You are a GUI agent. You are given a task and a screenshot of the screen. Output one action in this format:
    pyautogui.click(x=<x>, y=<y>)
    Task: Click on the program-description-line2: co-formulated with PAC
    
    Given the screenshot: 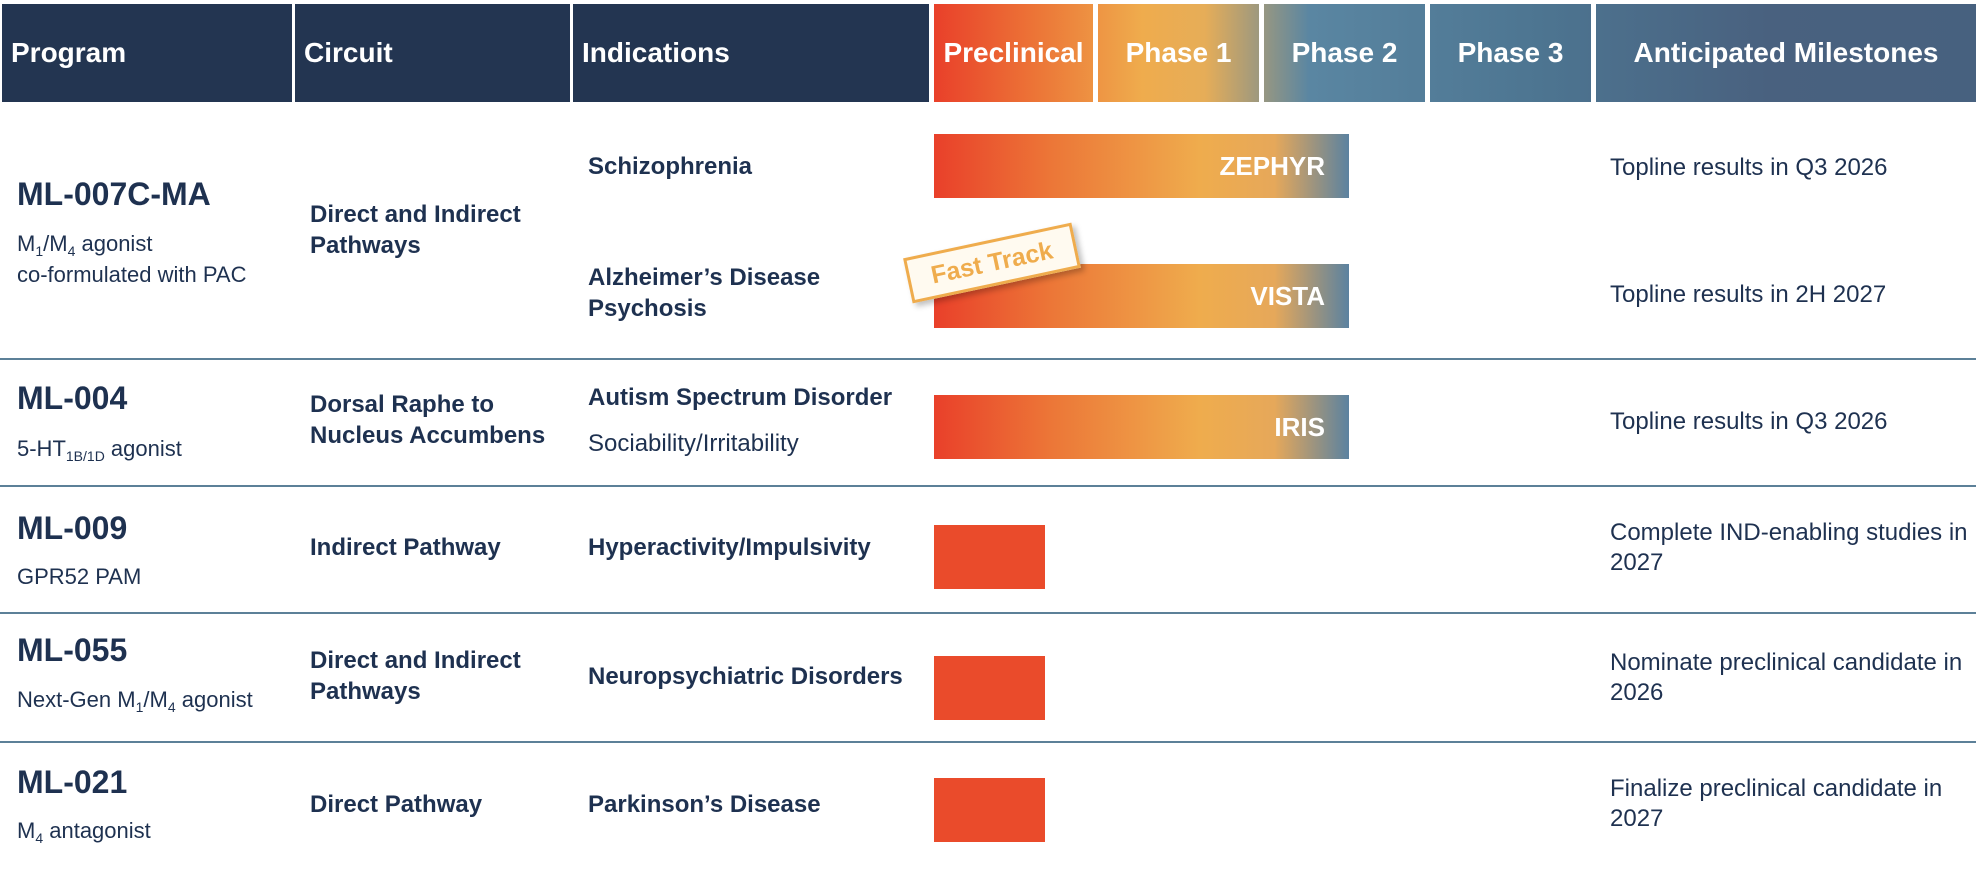 What is the action you would take?
    pyautogui.click(x=132, y=274)
    